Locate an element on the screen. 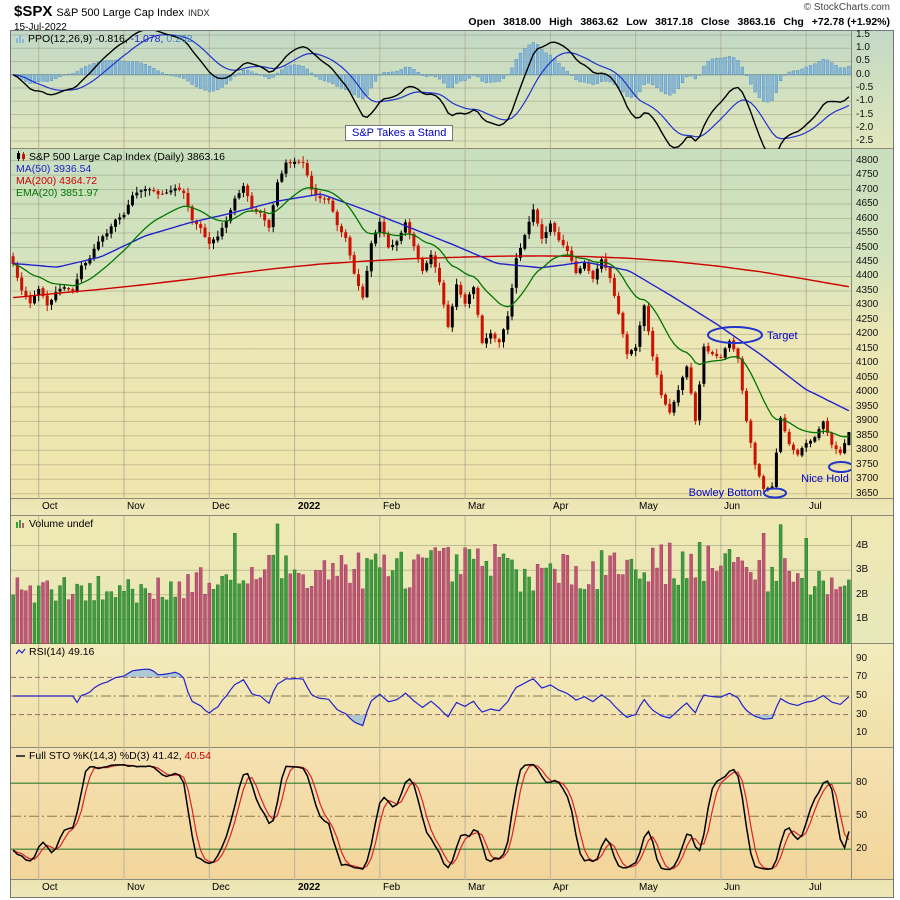  sto-label: Full STO %K(14,3) %D(3) is located at coordinates (89, 756).